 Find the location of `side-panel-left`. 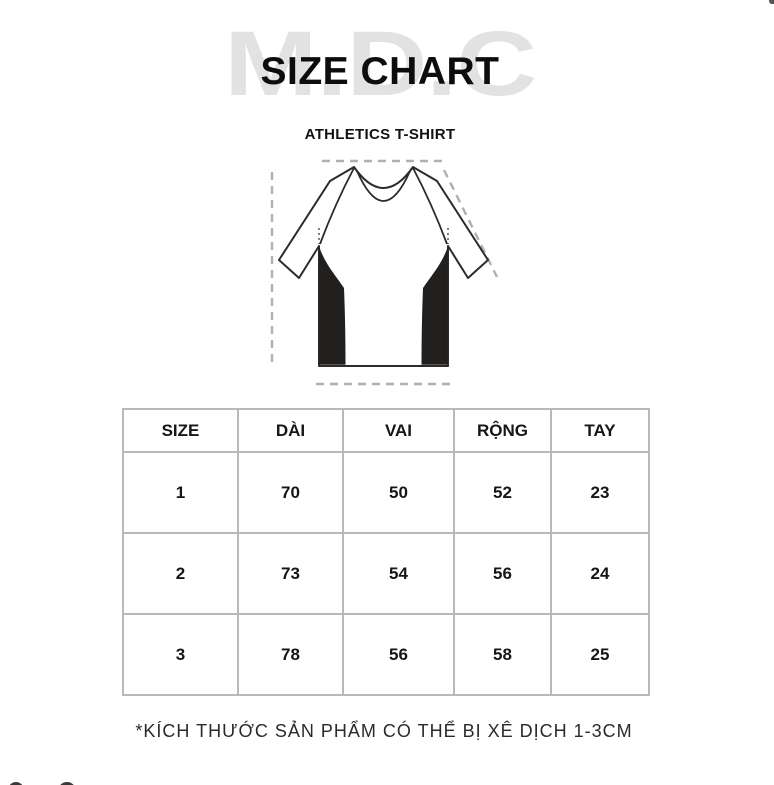

side-panel-left is located at coordinates (332, 306).